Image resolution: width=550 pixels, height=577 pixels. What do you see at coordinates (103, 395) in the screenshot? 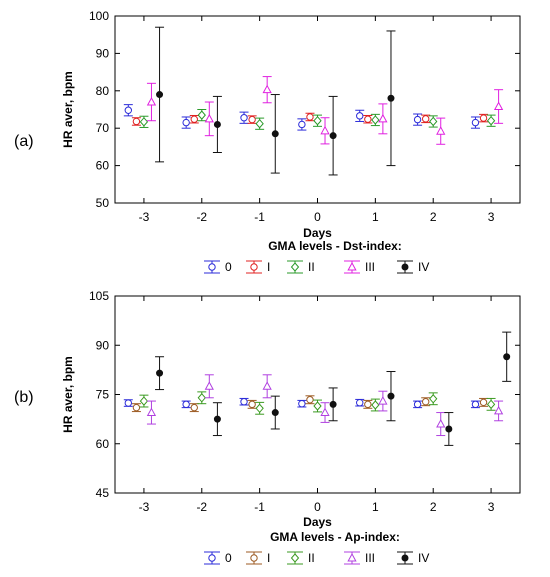
I see `y-tick-label: 75` at bounding box center [103, 395].